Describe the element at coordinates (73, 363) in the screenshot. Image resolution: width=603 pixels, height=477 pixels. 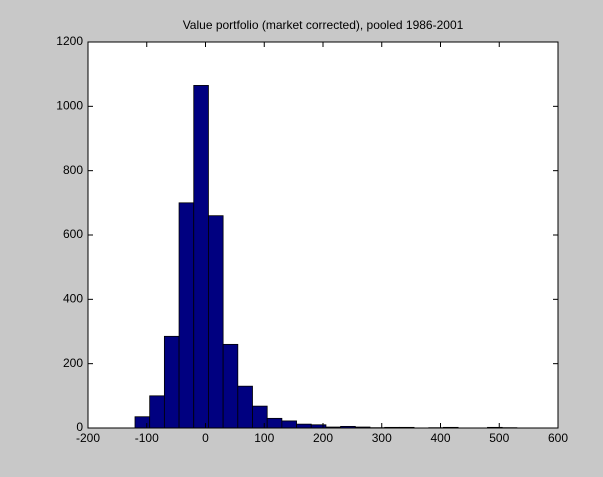
I see `y-tick-label: 200` at that location.